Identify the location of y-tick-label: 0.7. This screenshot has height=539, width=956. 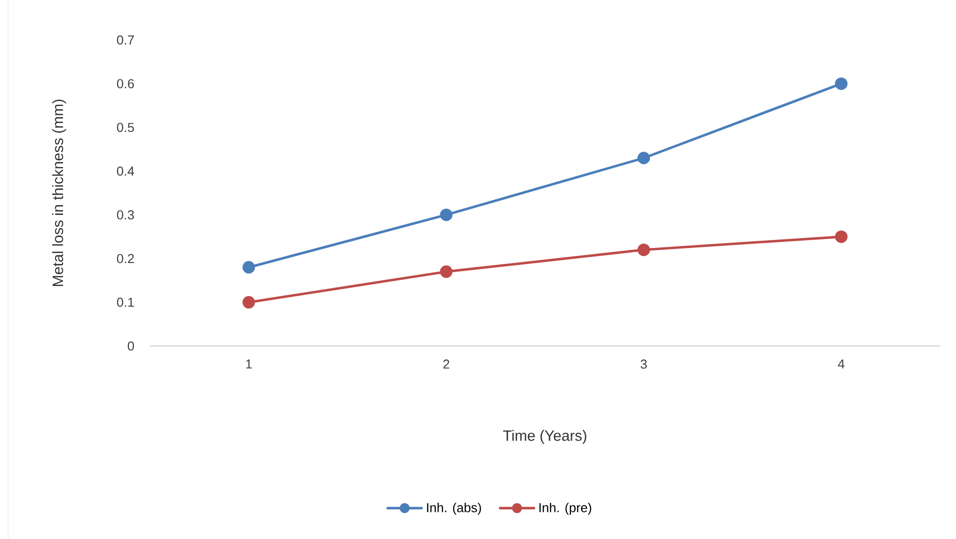
(125, 40).